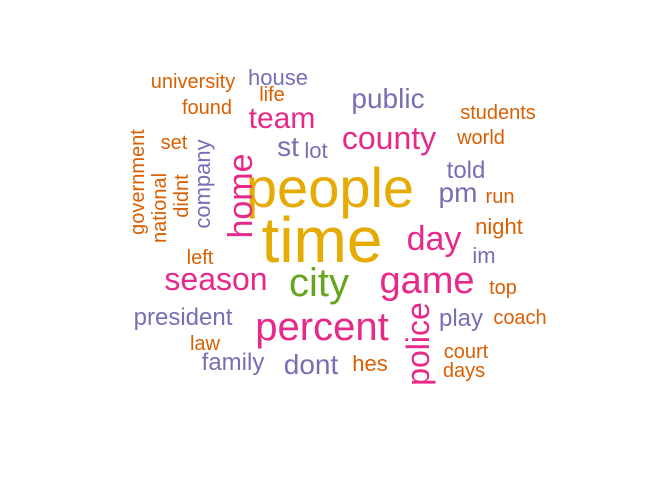 This screenshot has width=672, height=480. What do you see at coordinates (311, 364) in the screenshot?
I see `word-dont: dont` at bounding box center [311, 364].